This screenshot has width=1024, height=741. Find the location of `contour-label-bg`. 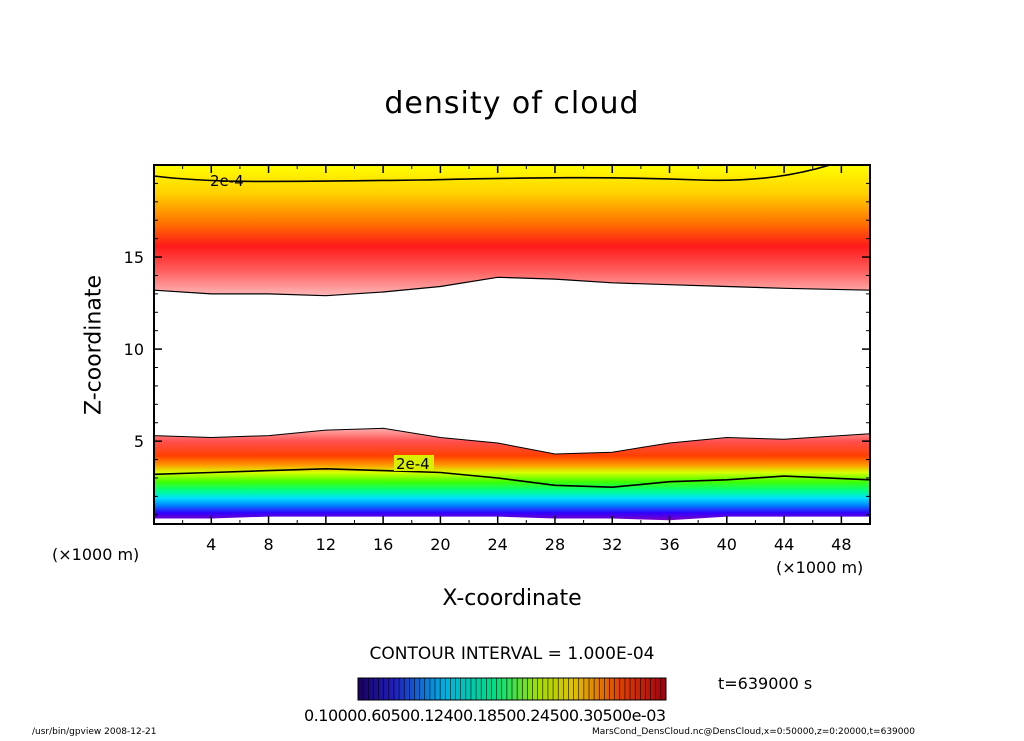

contour-label-bg is located at coordinates (414, 463).